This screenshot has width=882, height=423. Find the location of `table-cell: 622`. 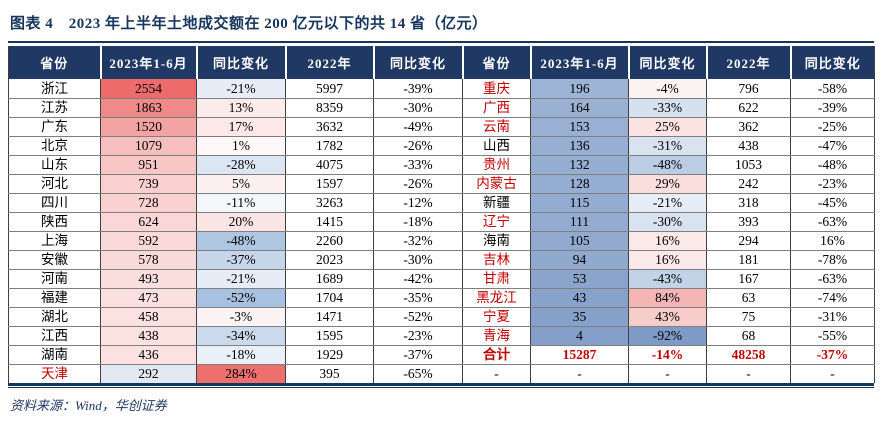

table-cell: 622 is located at coordinates (748, 108).